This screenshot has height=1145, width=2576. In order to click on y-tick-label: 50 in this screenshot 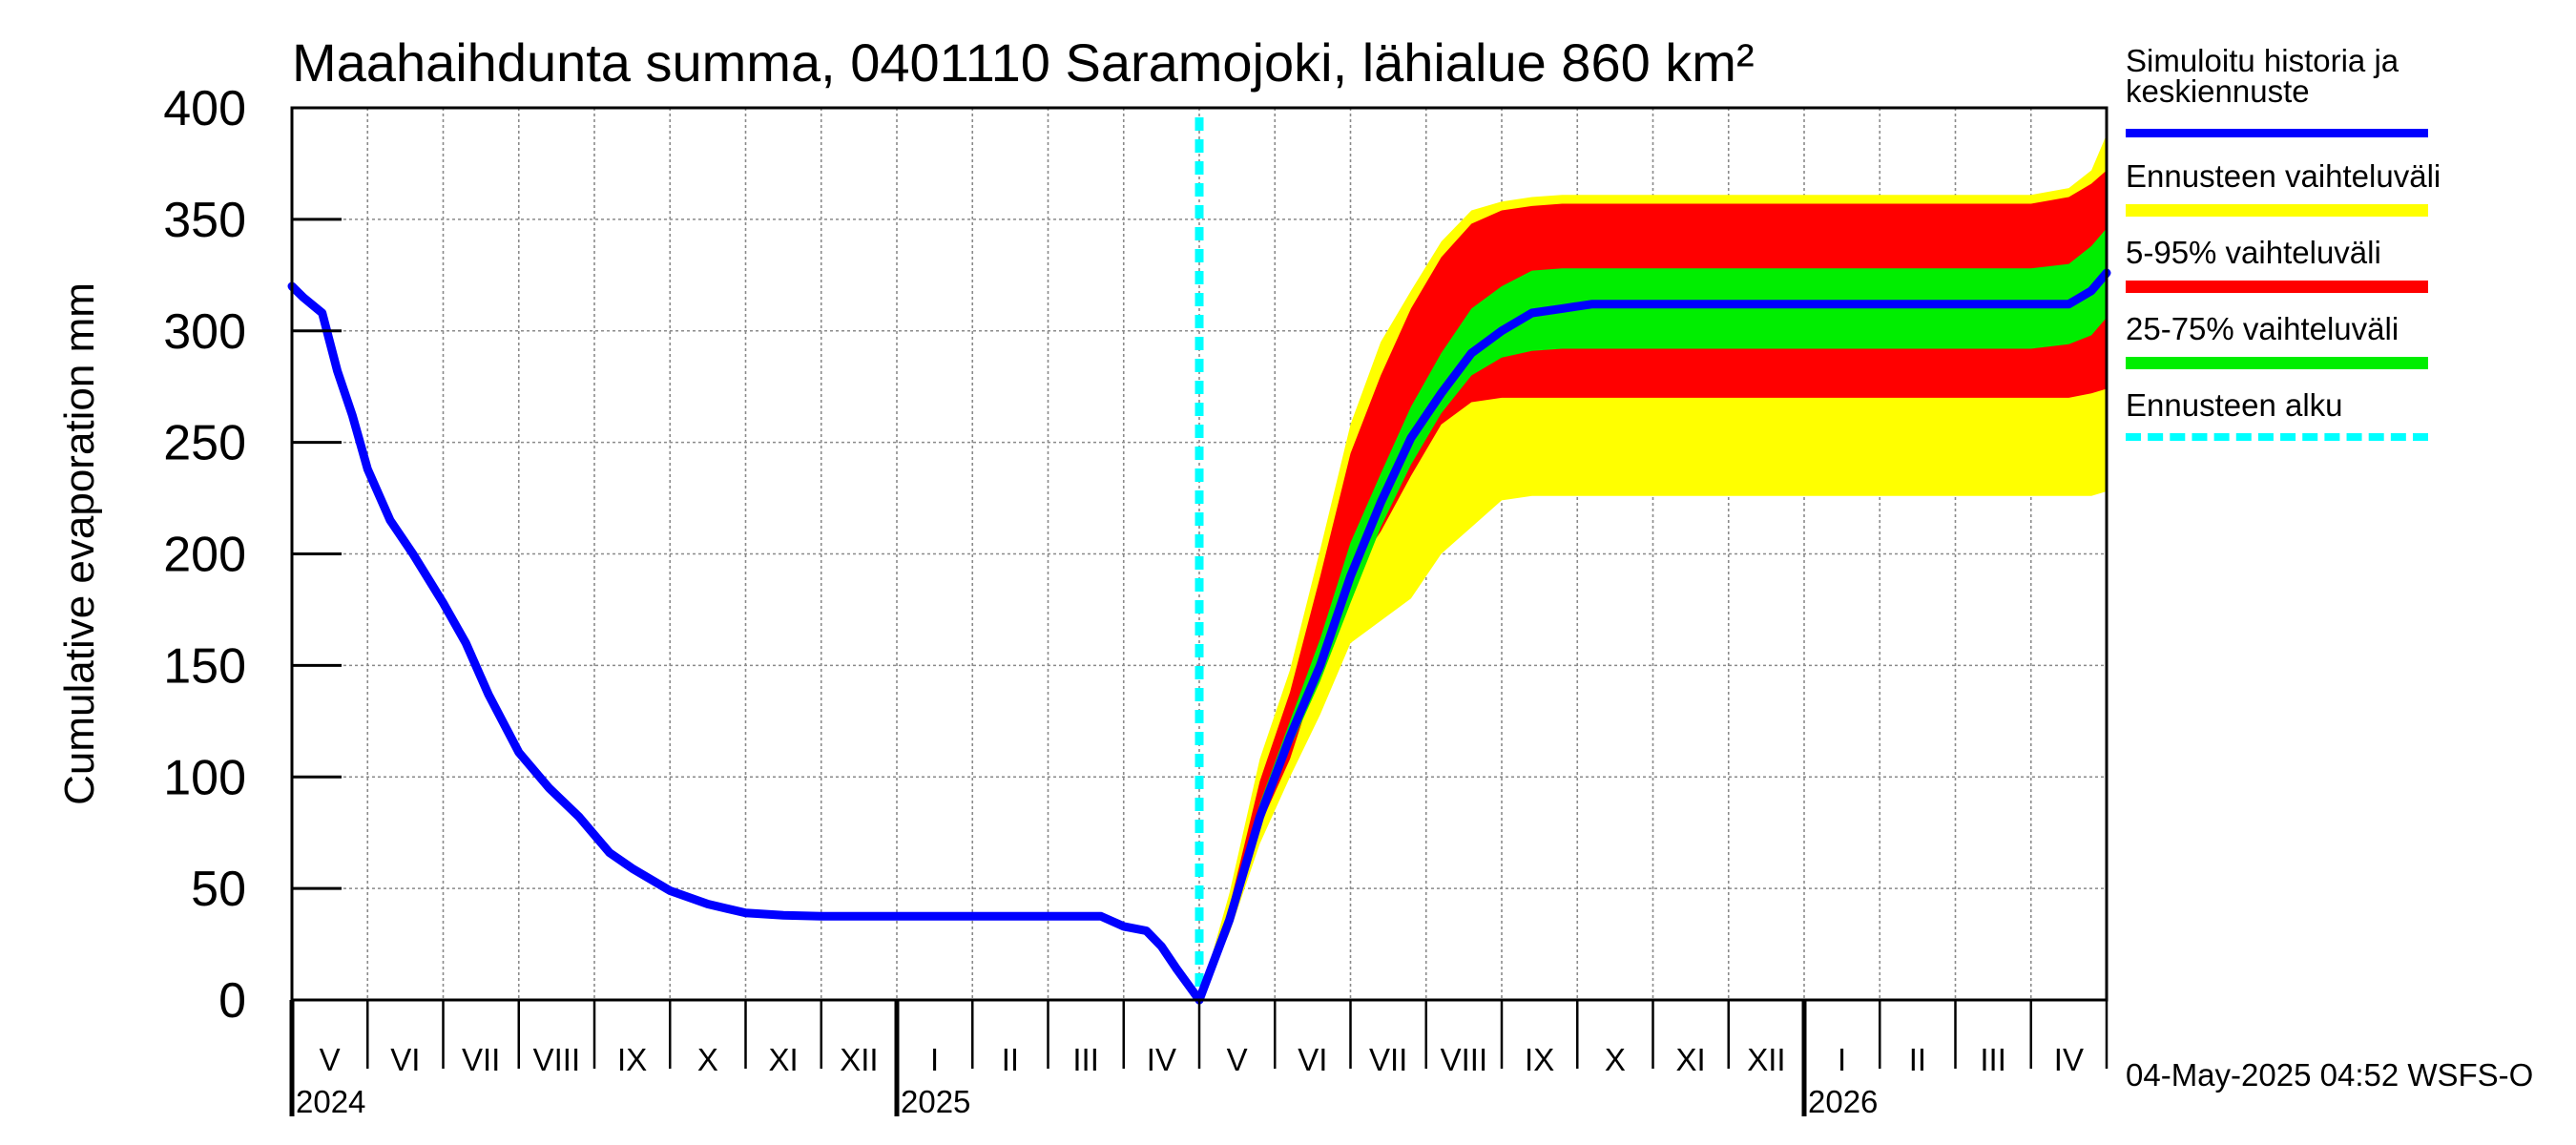, I will do `click(218, 890)`.